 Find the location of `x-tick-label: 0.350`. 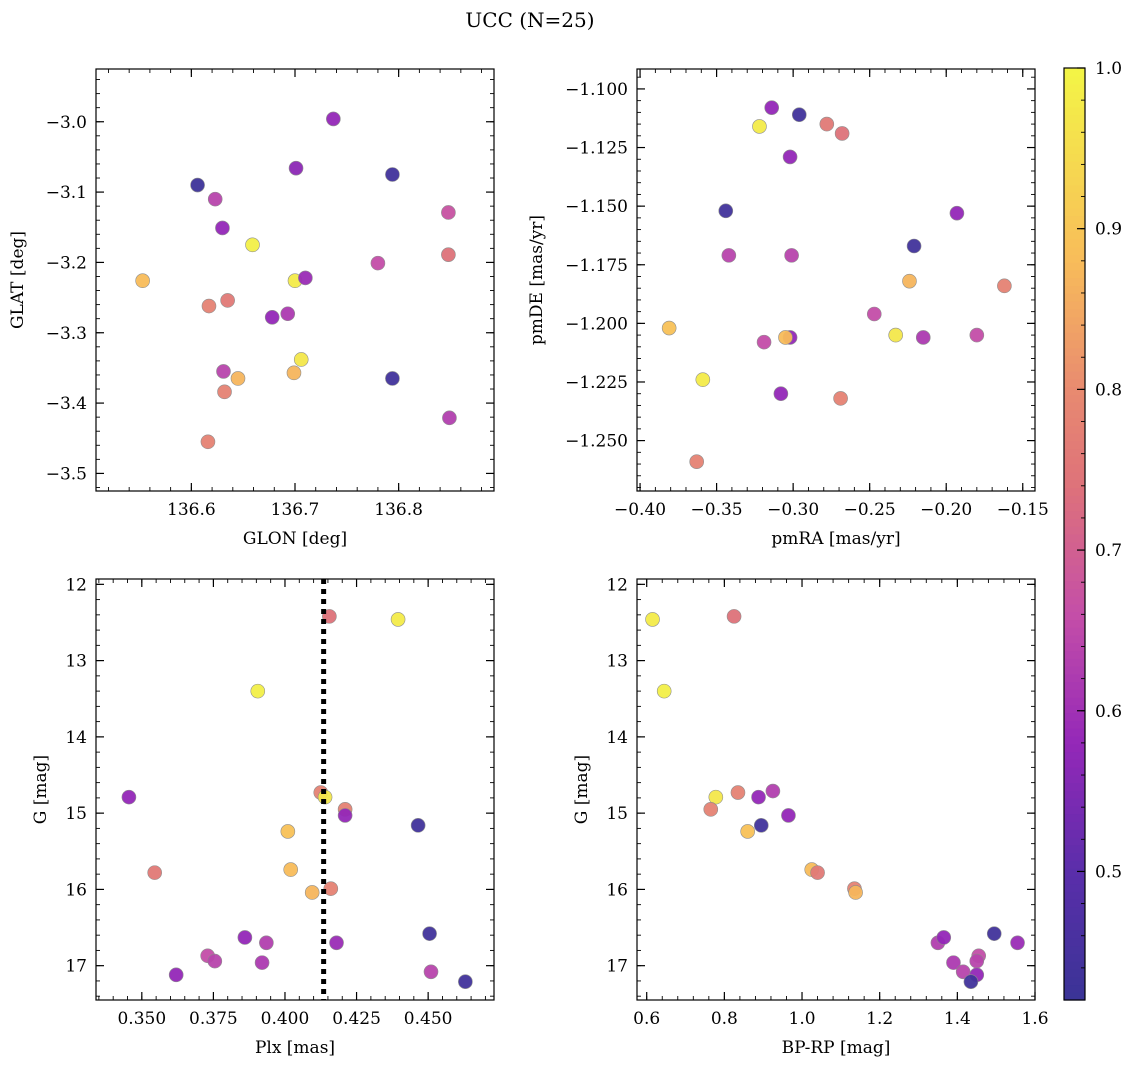

x-tick-label: 0.350 is located at coordinates (141, 1019).